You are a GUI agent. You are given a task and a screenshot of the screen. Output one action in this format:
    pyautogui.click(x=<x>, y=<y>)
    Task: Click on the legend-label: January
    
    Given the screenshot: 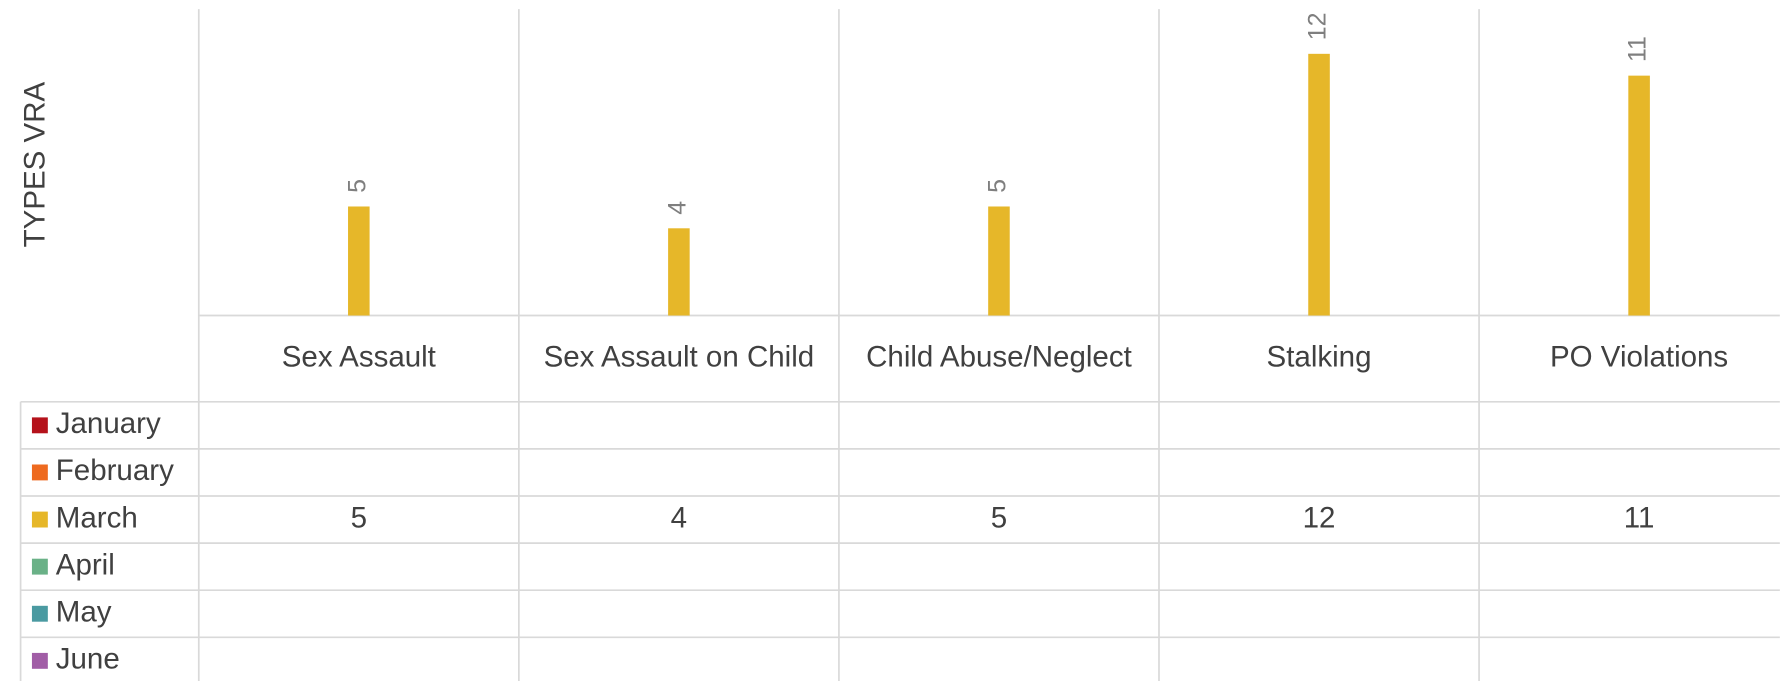 What is the action you would take?
    pyautogui.click(x=108, y=423)
    